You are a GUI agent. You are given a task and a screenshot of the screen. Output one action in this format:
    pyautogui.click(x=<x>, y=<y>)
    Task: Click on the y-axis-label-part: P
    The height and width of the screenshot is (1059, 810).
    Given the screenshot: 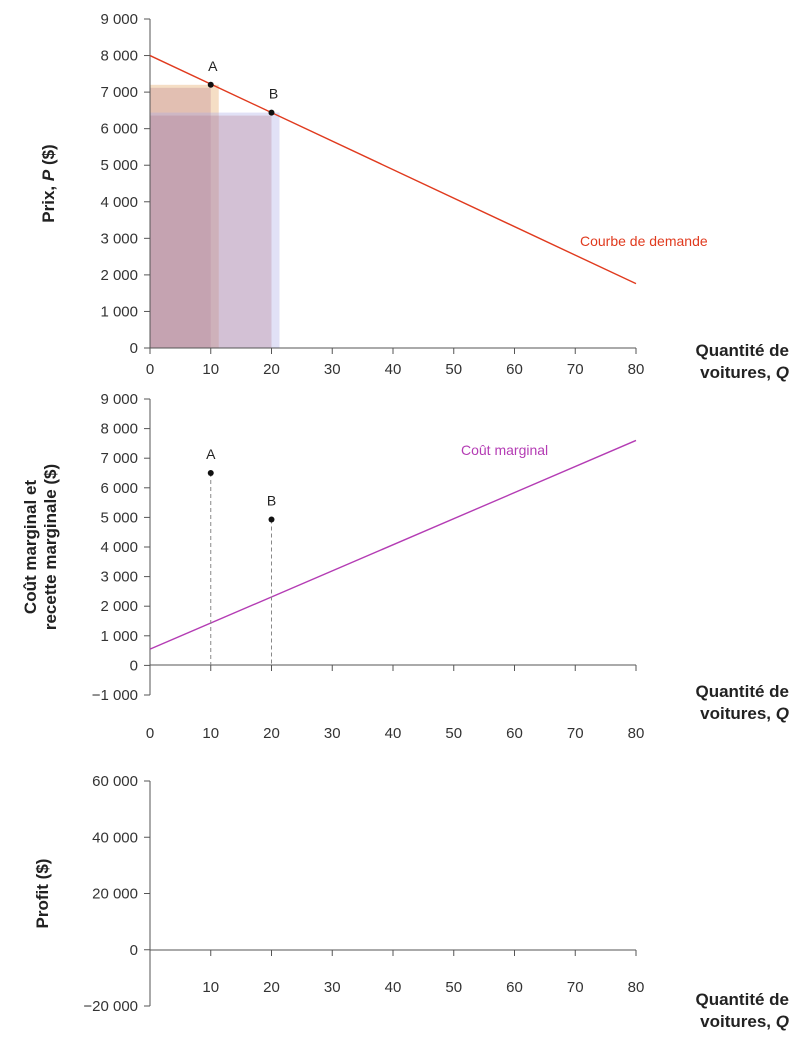 What is the action you would take?
    pyautogui.click(x=48, y=175)
    